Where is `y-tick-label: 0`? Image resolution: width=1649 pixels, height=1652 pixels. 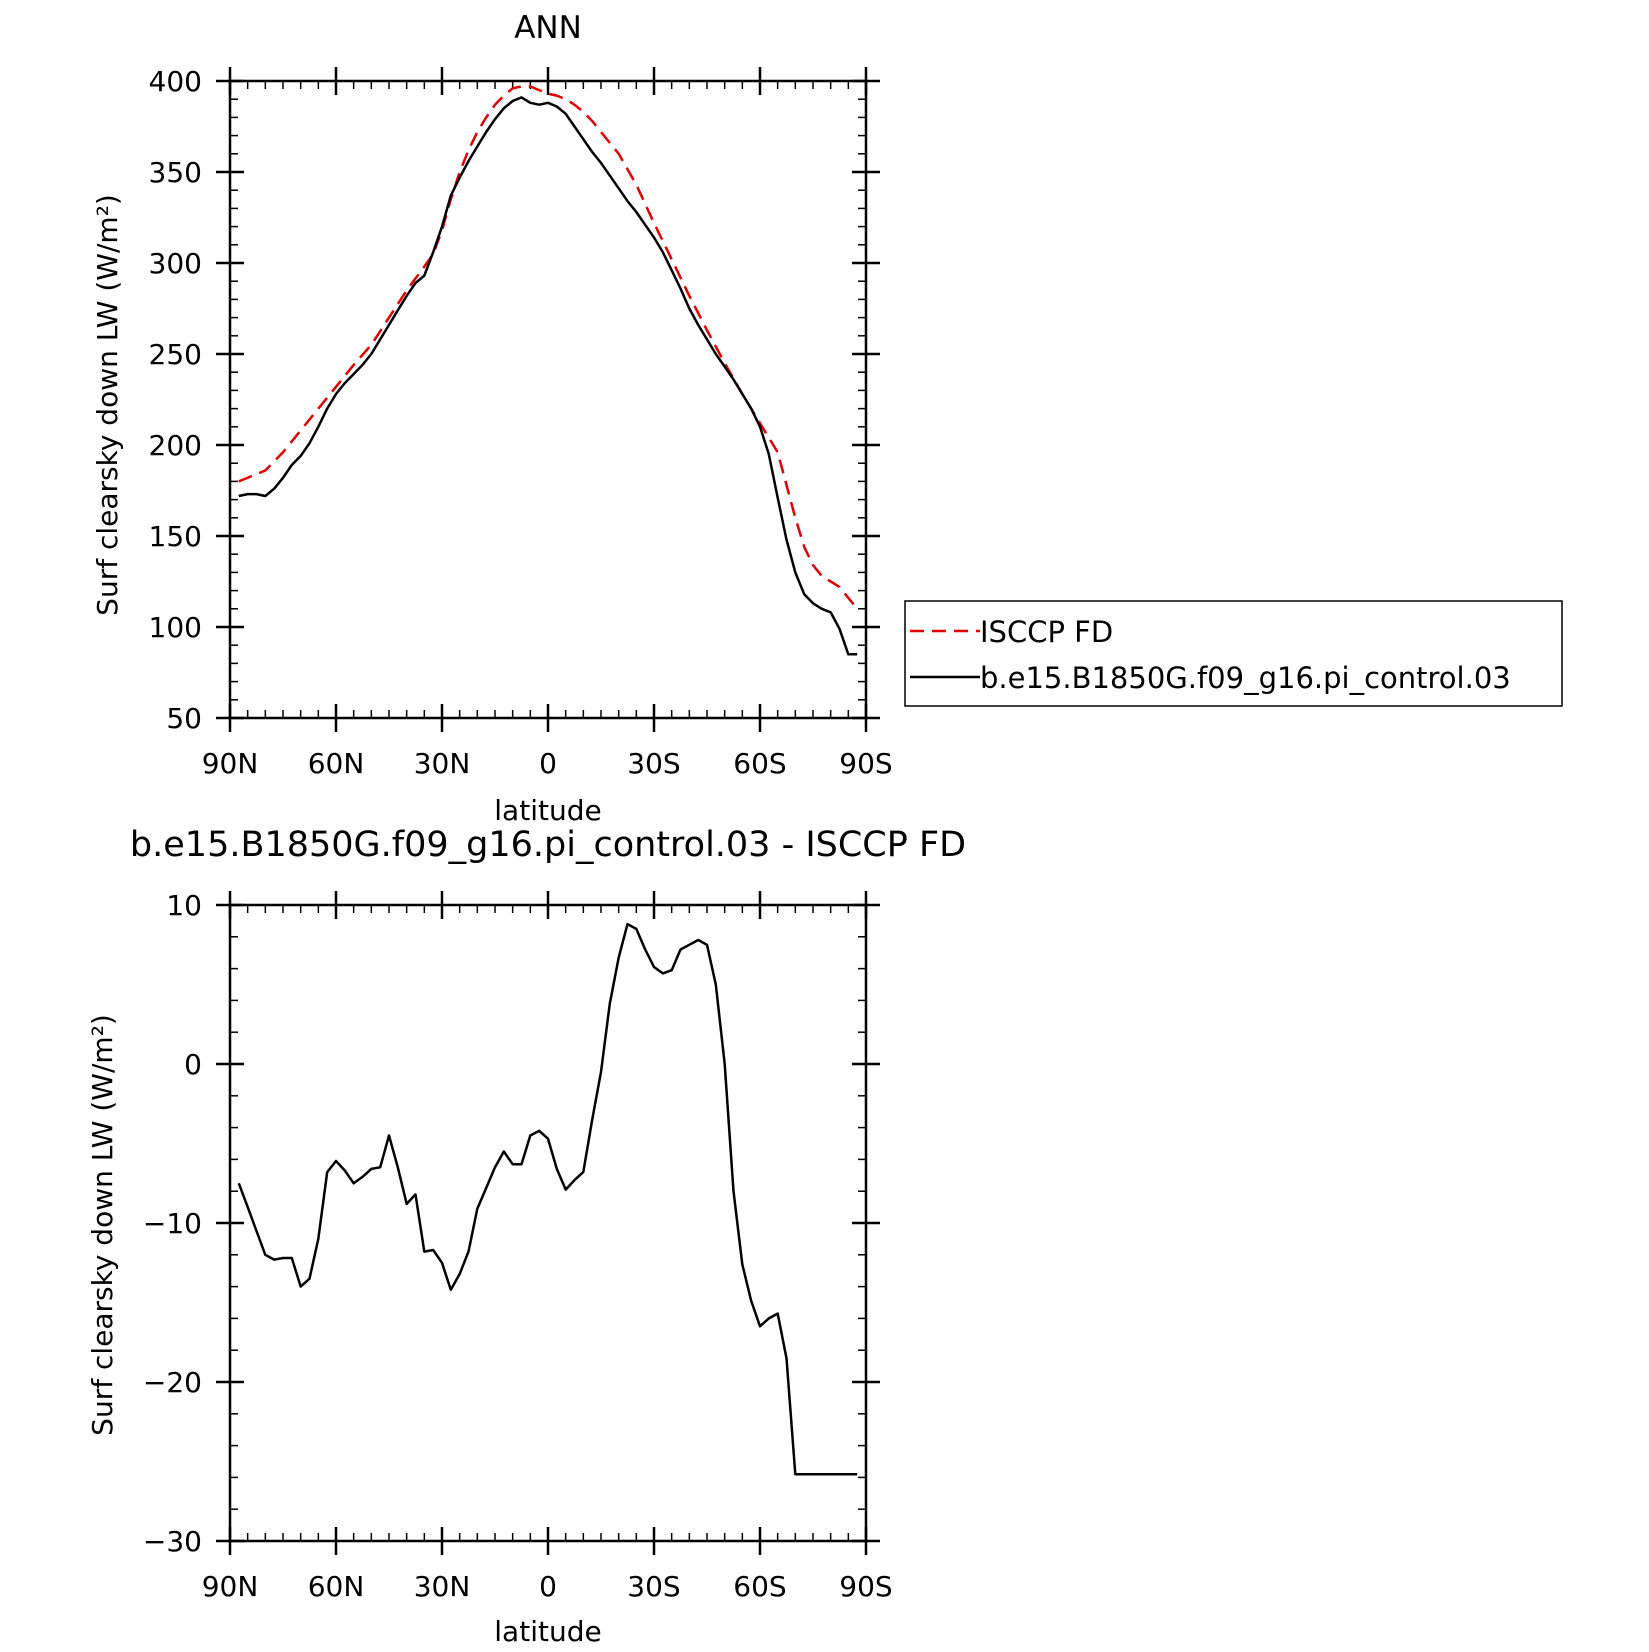
y-tick-label: 0 is located at coordinates (193, 1064).